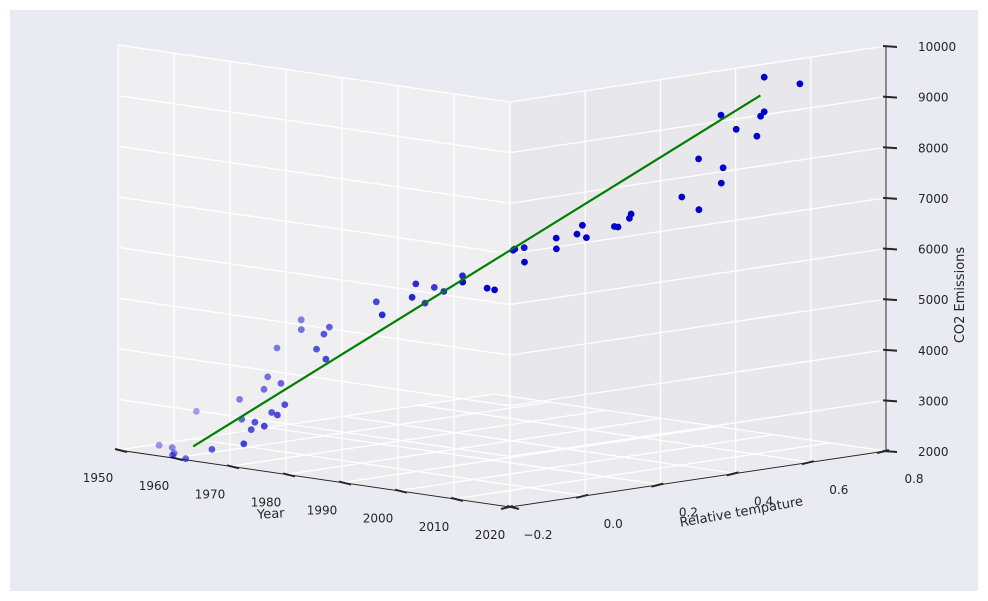  I want to click on y-tick-label: 0.8, so click(913, 479).